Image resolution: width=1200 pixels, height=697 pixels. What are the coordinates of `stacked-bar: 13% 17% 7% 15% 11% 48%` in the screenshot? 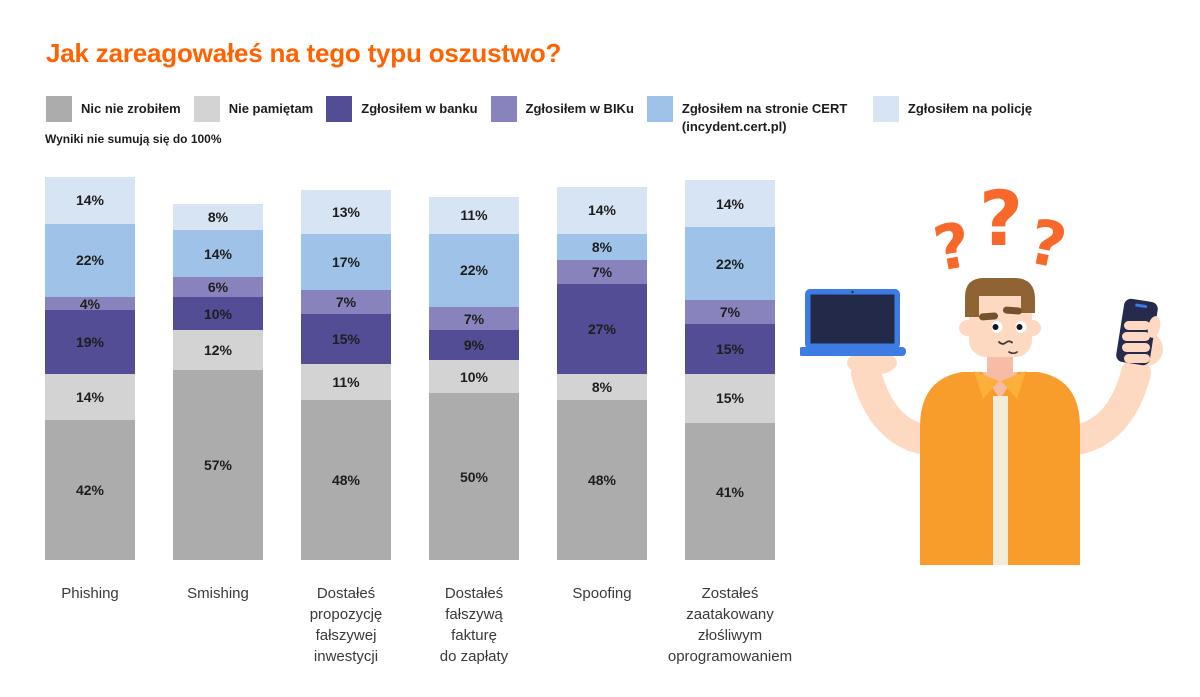 It's located at (346, 375).